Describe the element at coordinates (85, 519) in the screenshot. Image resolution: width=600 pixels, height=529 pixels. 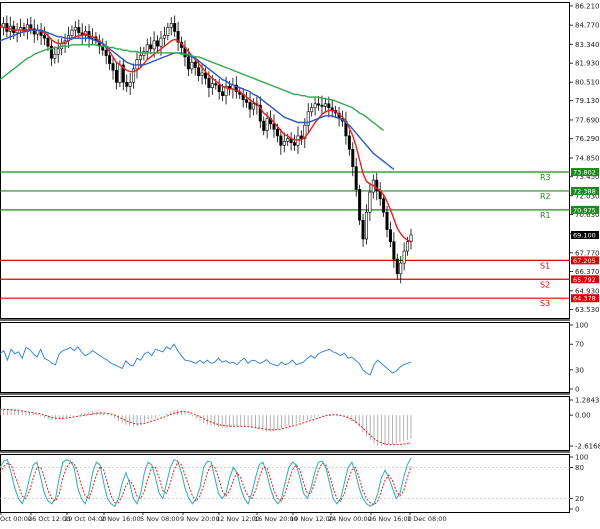
I see `x-tick-label: 29 Oct 04:00` at that location.